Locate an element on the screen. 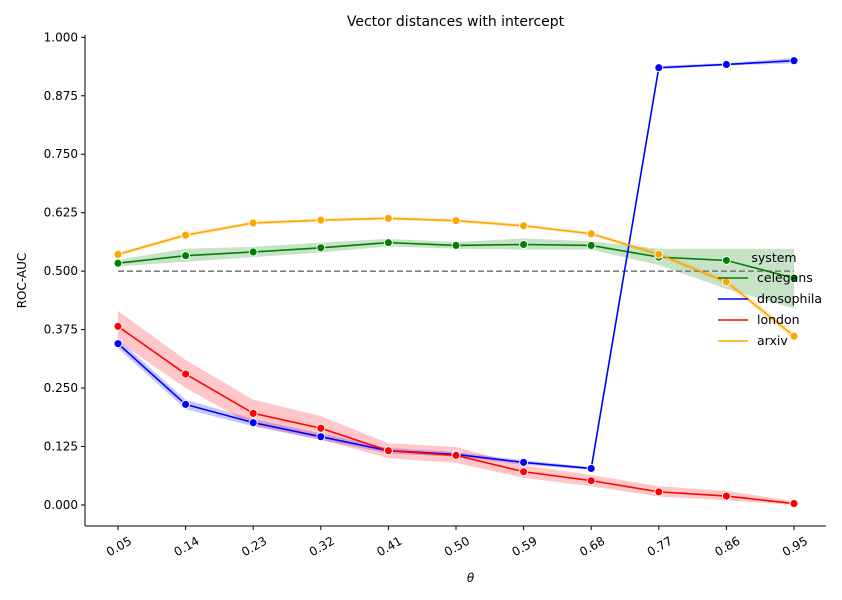  x-tick-label: 0.77 is located at coordinates (660, 546).